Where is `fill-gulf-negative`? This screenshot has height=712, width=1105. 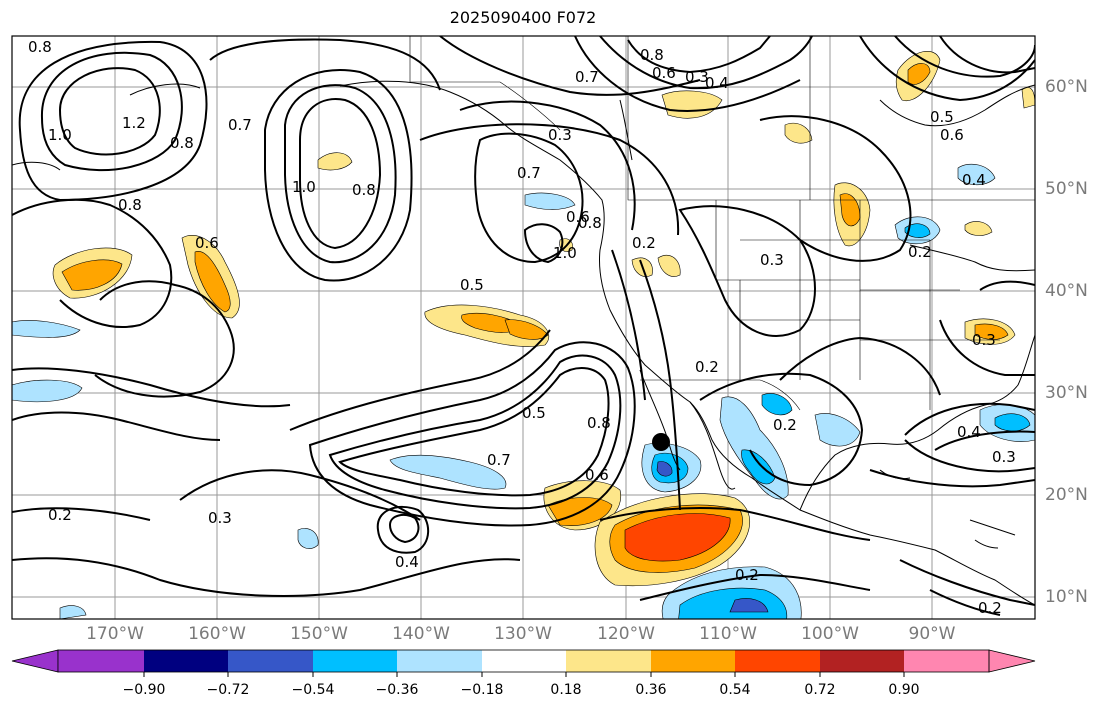 fill-gulf-negative is located at coordinates (837, 430).